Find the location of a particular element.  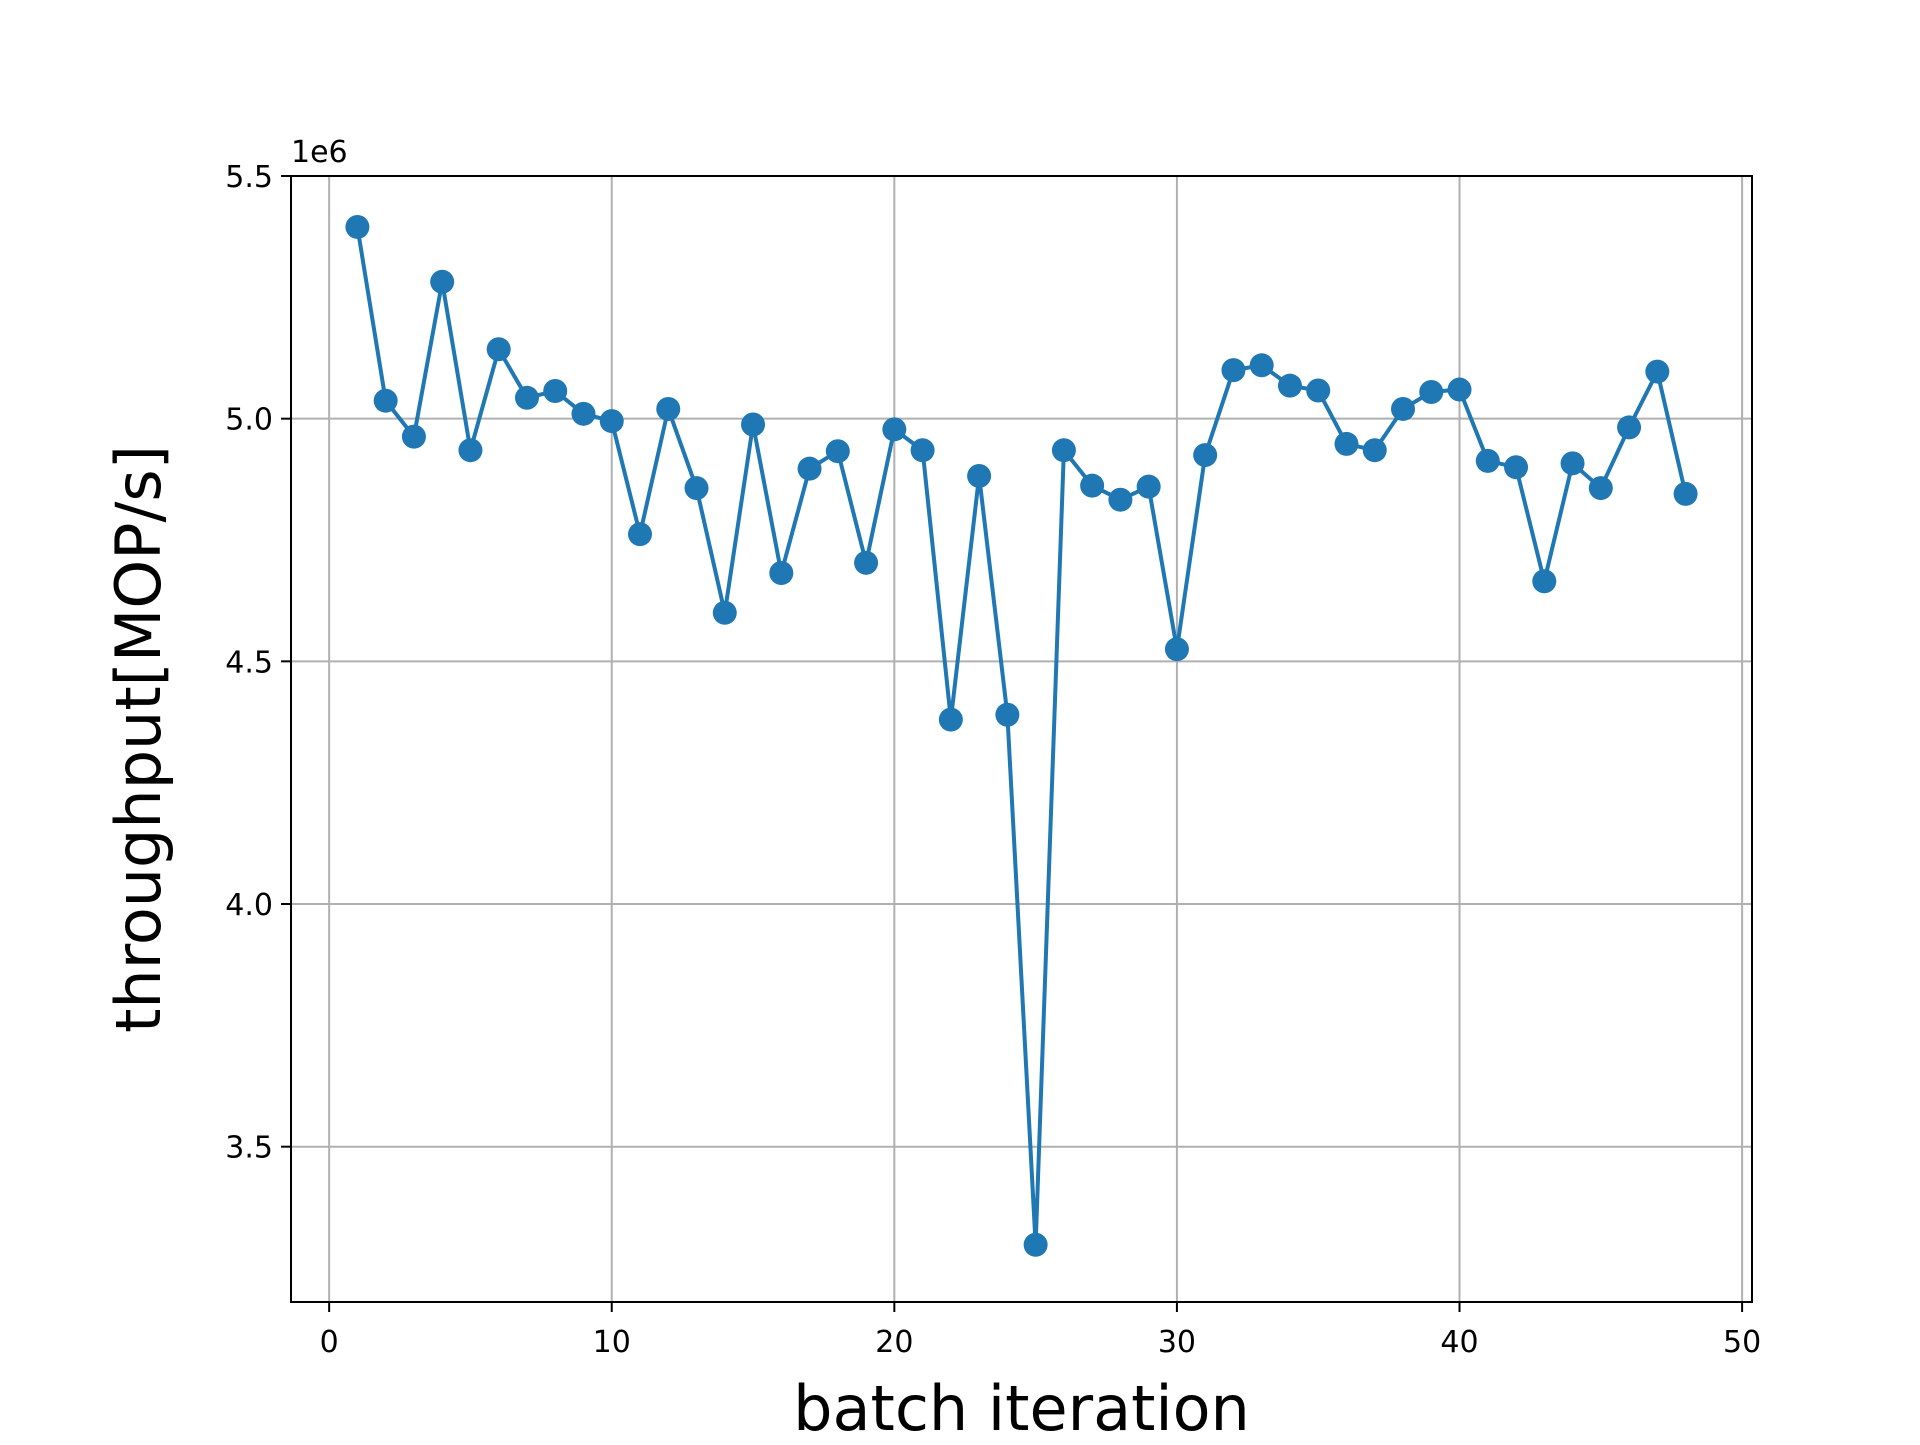

x-axis-label: batch iteration is located at coordinates (1021, 1406).